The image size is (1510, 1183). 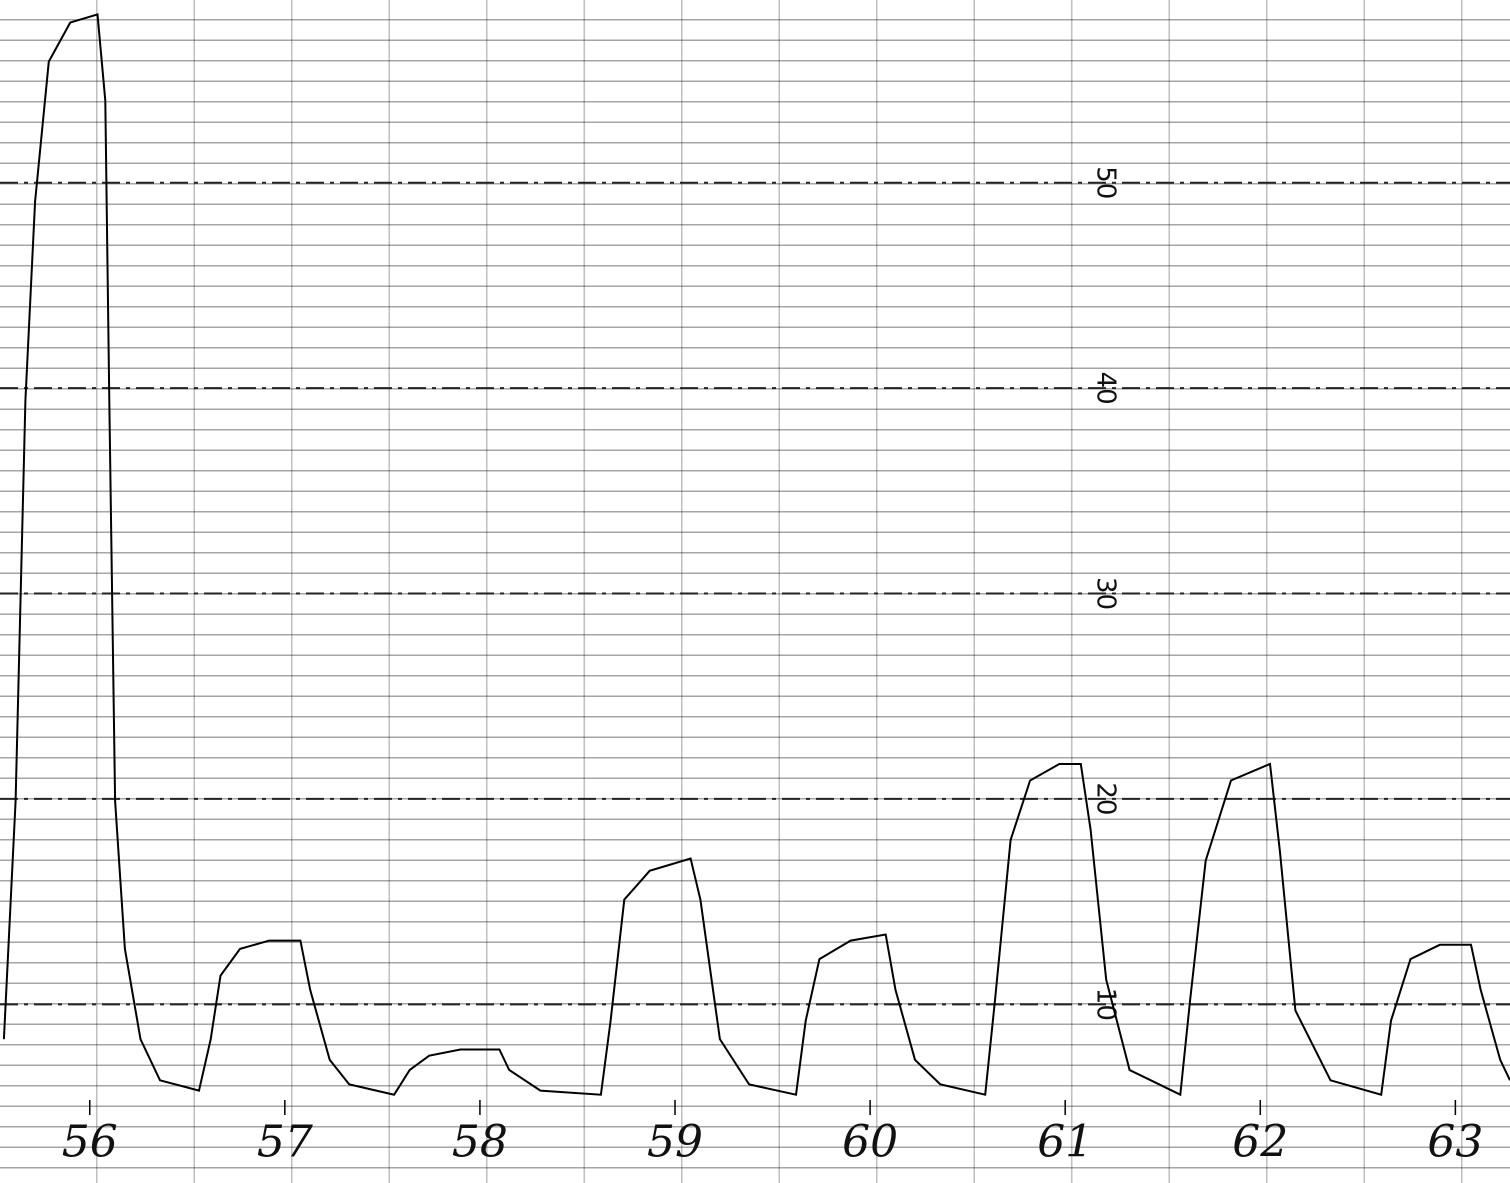 What do you see at coordinates (1065, 1142) in the screenshot?
I see `x-tick-label: 61` at bounding box center [1065, 1142].